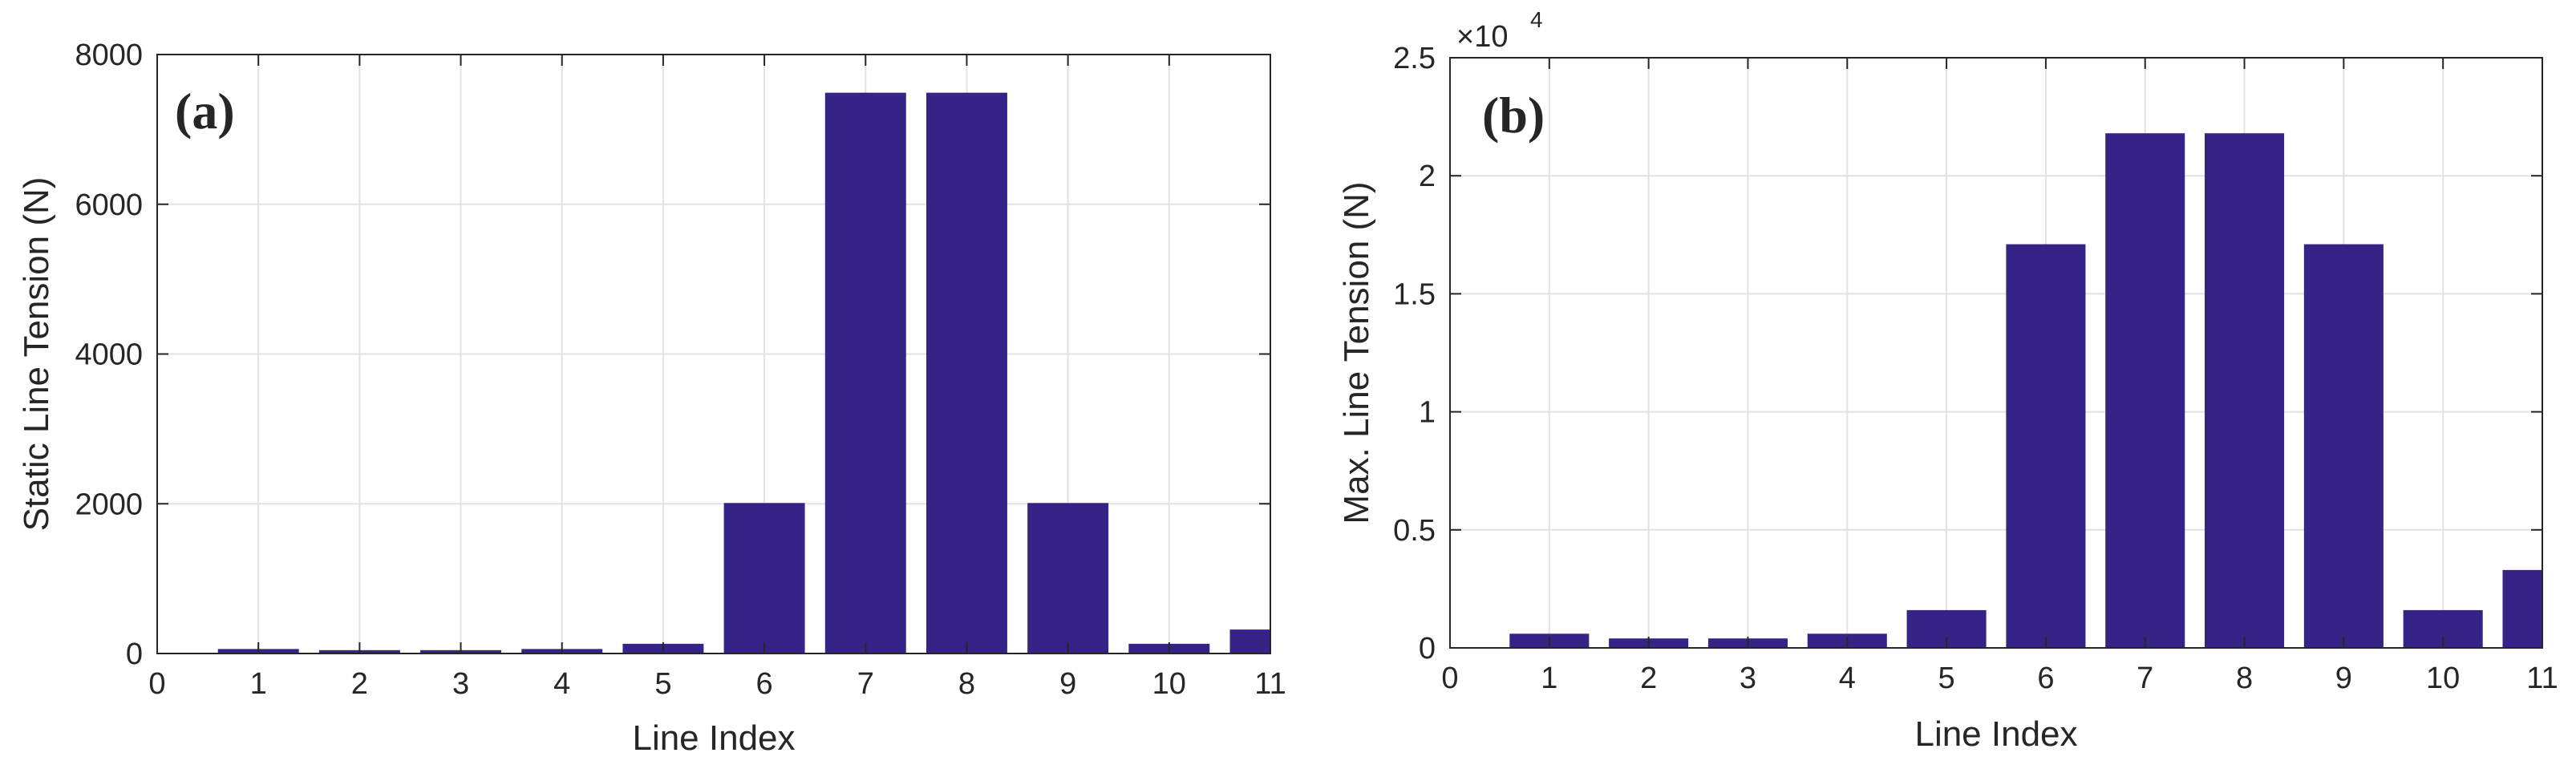  What do you see at coordinates (1356, 352) in the screenshot?
I see `y-axis-label: Max. Line Tension (N)` at bounding box center [1356, 352].